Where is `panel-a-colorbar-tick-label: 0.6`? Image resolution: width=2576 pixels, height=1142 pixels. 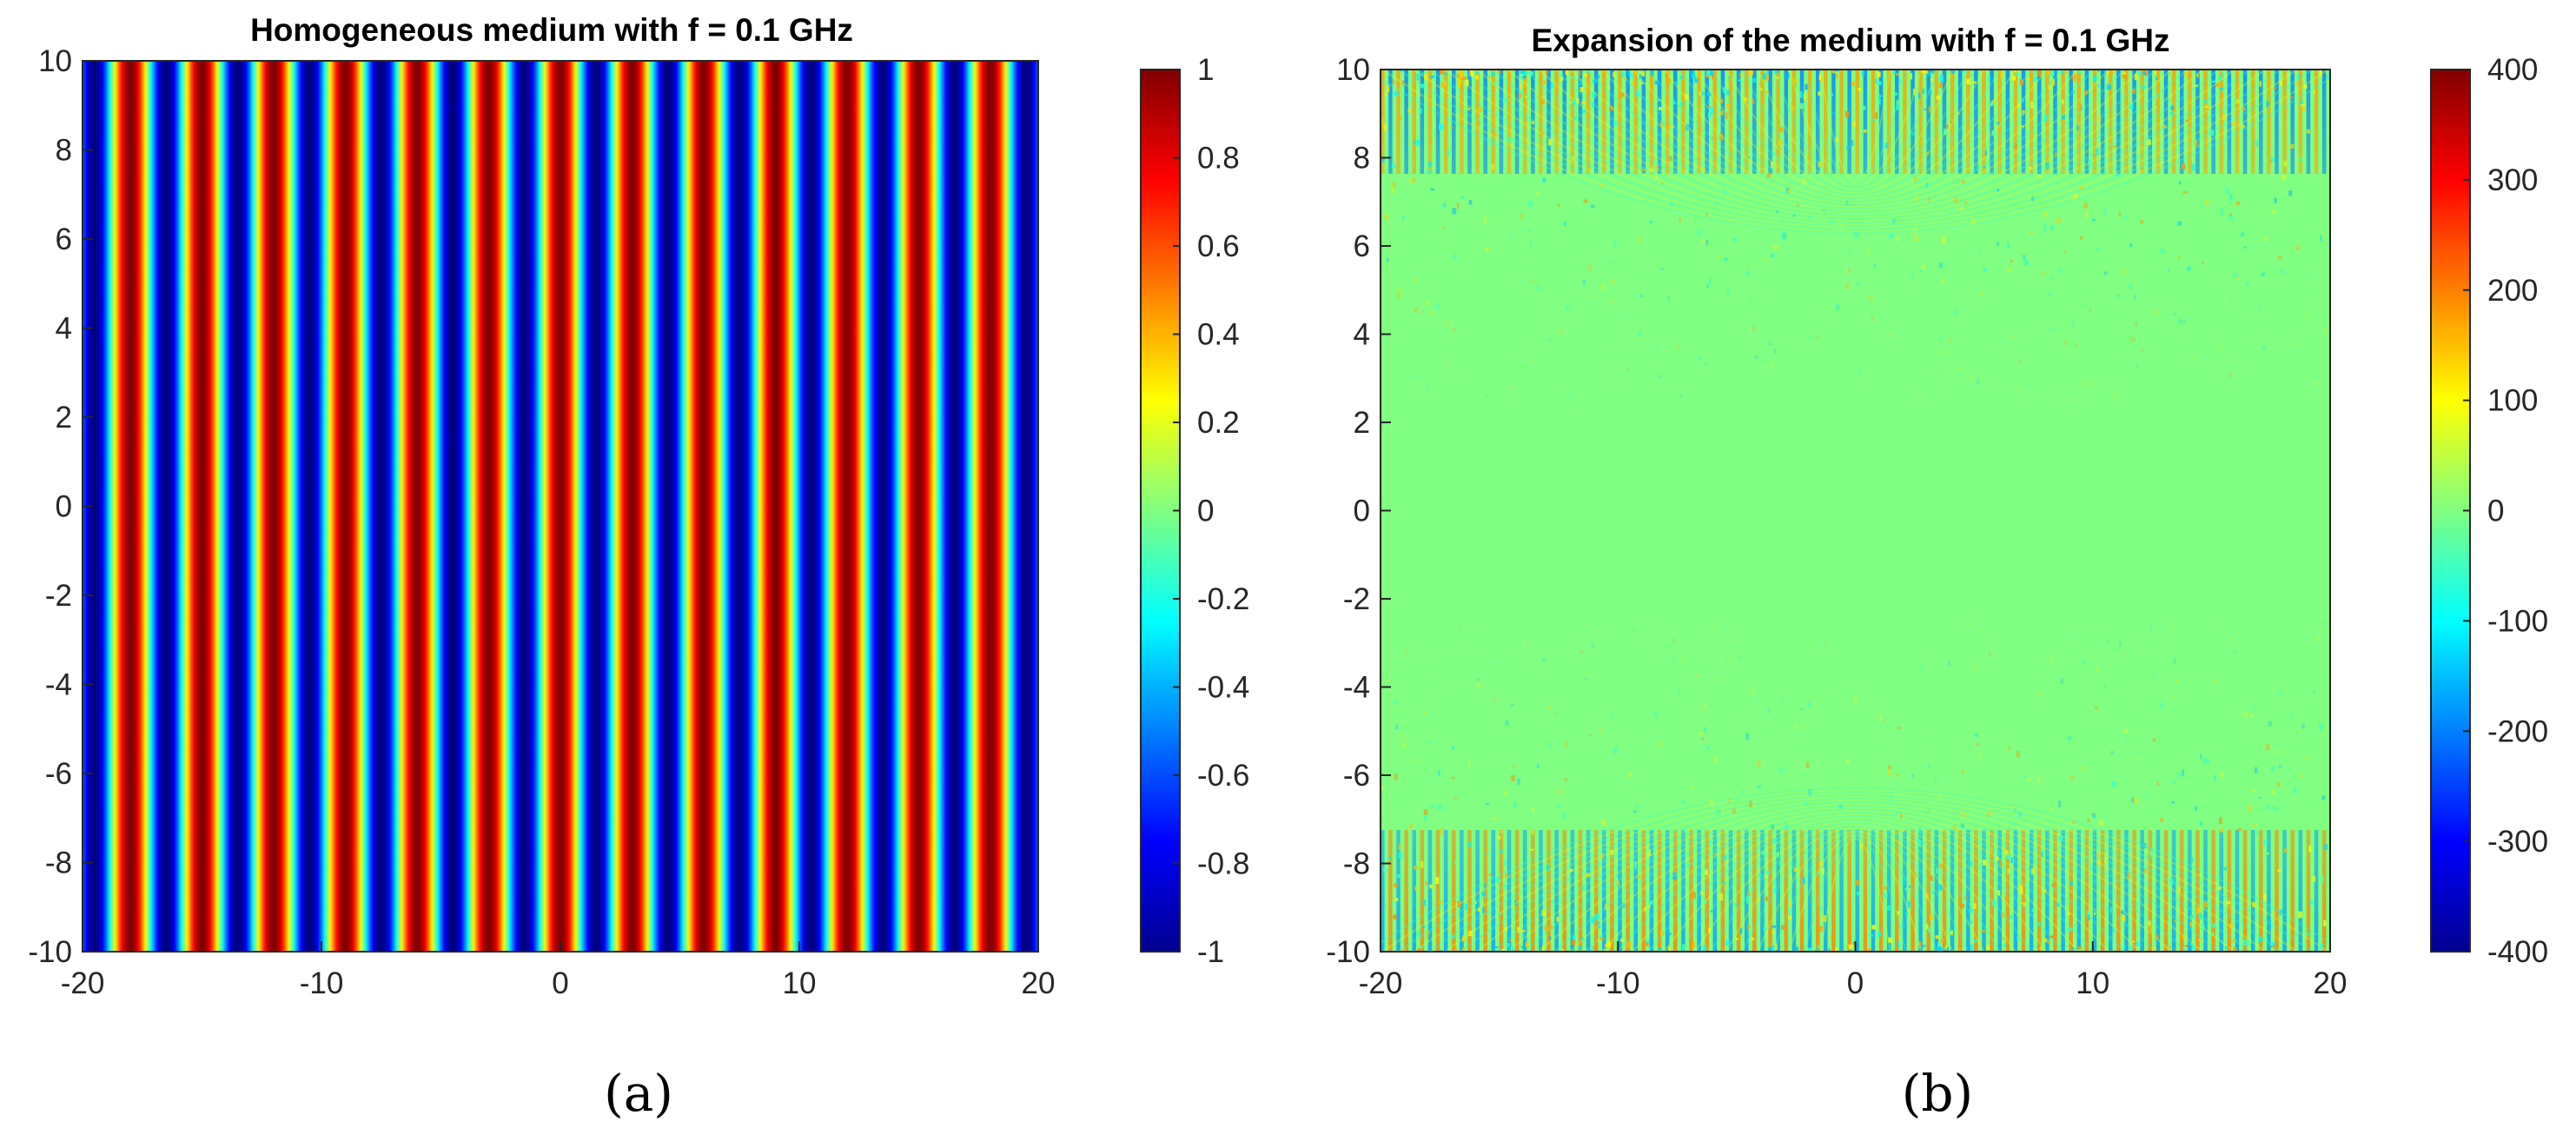
panel-a-colorbar-tick-label: 0.6 is located at coordinates (1218, 246).